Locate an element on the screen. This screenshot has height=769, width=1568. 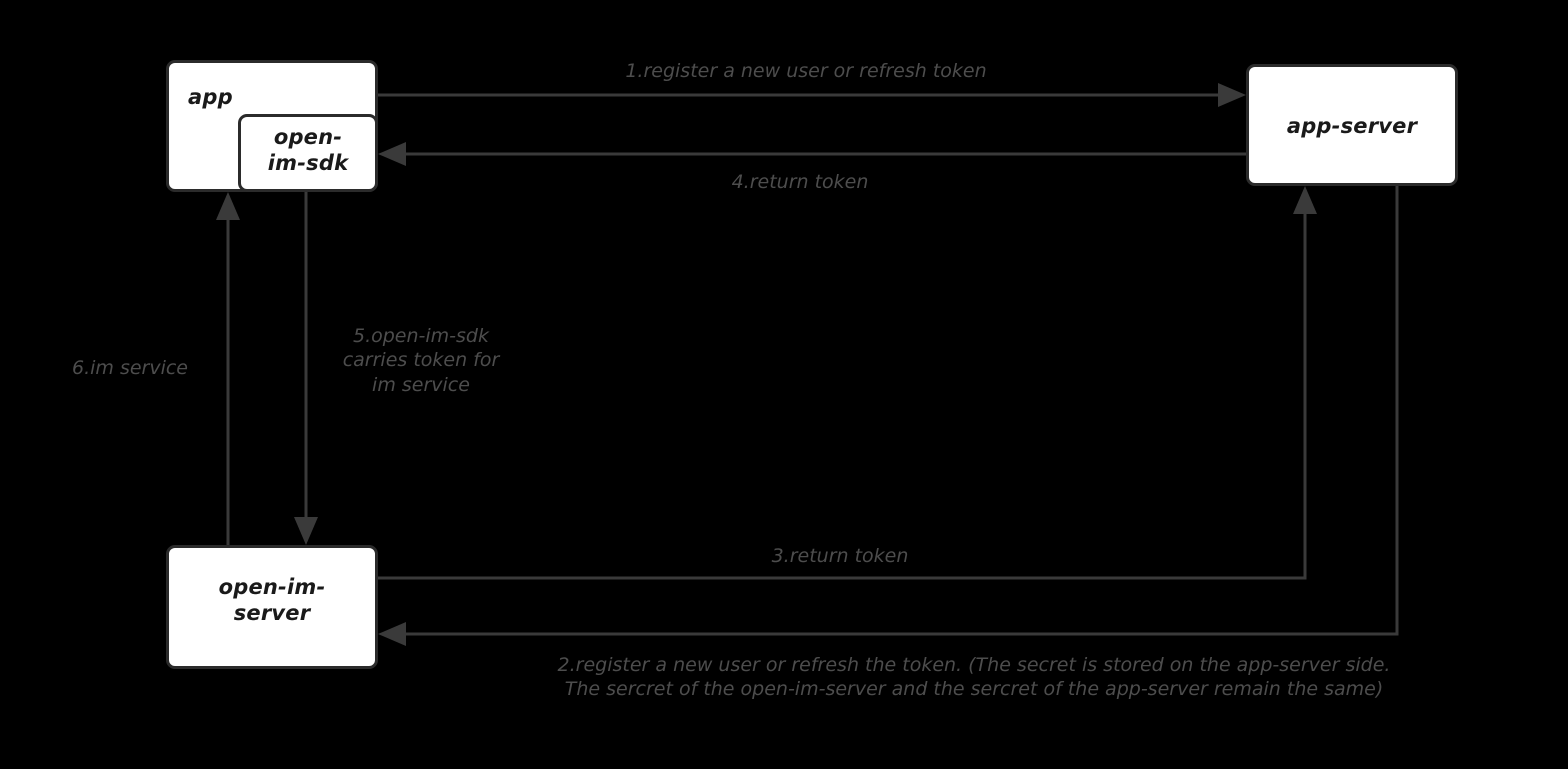
edge-1-connector is located at coordinates (812, 95).